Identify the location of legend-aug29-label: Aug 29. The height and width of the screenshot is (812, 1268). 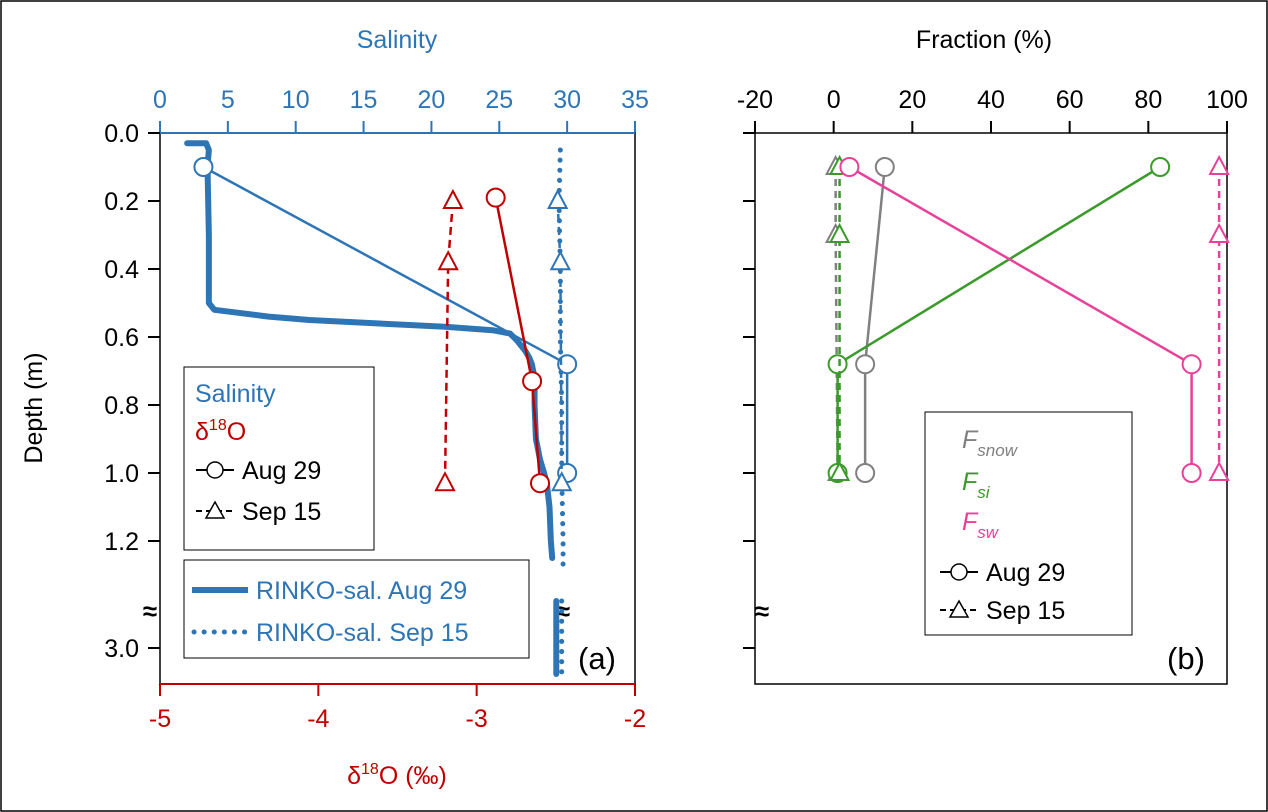
(281, 471).